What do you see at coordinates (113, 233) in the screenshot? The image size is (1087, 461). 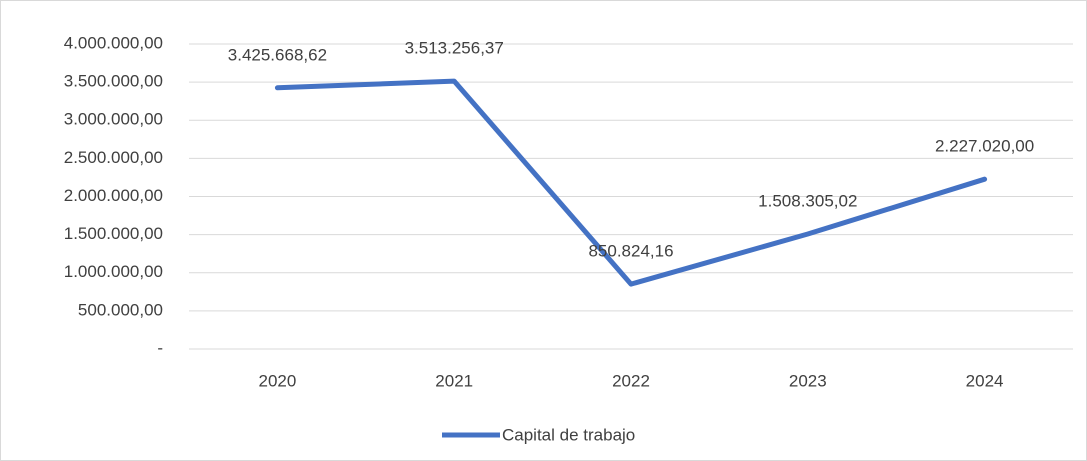 I see `y-tick-label: 1.500.000,00` at bounding box center [113, 233].